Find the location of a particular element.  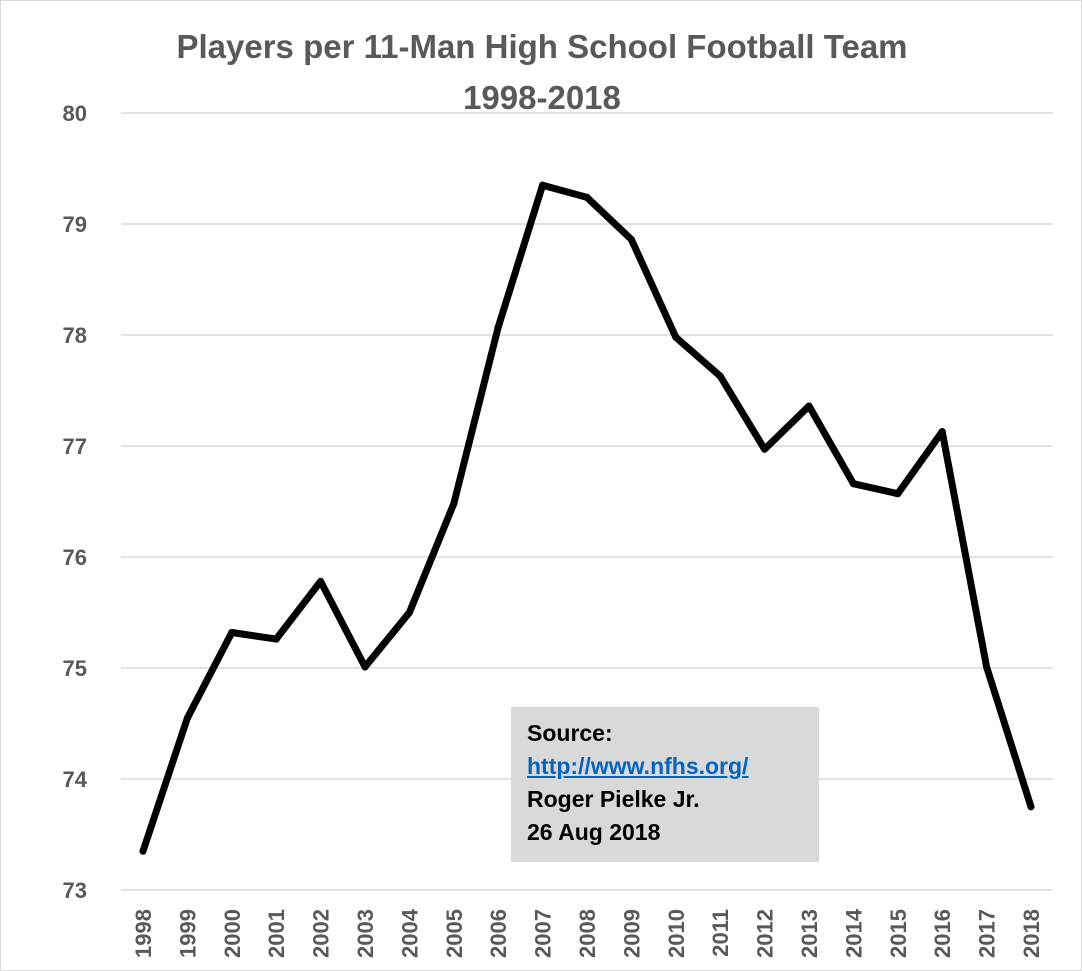

y-tick-label: 76 is located at coordinates (75, 557).